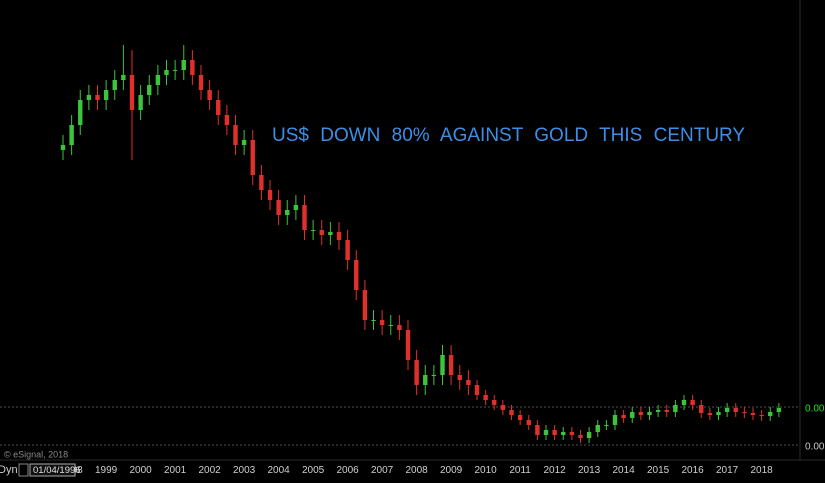 This screenshot has height=483, width=825. What do you see at coordinates (589, 470) in the screenshot?
I see `x-tick-label: 2013` at bounding box center [589, 470].